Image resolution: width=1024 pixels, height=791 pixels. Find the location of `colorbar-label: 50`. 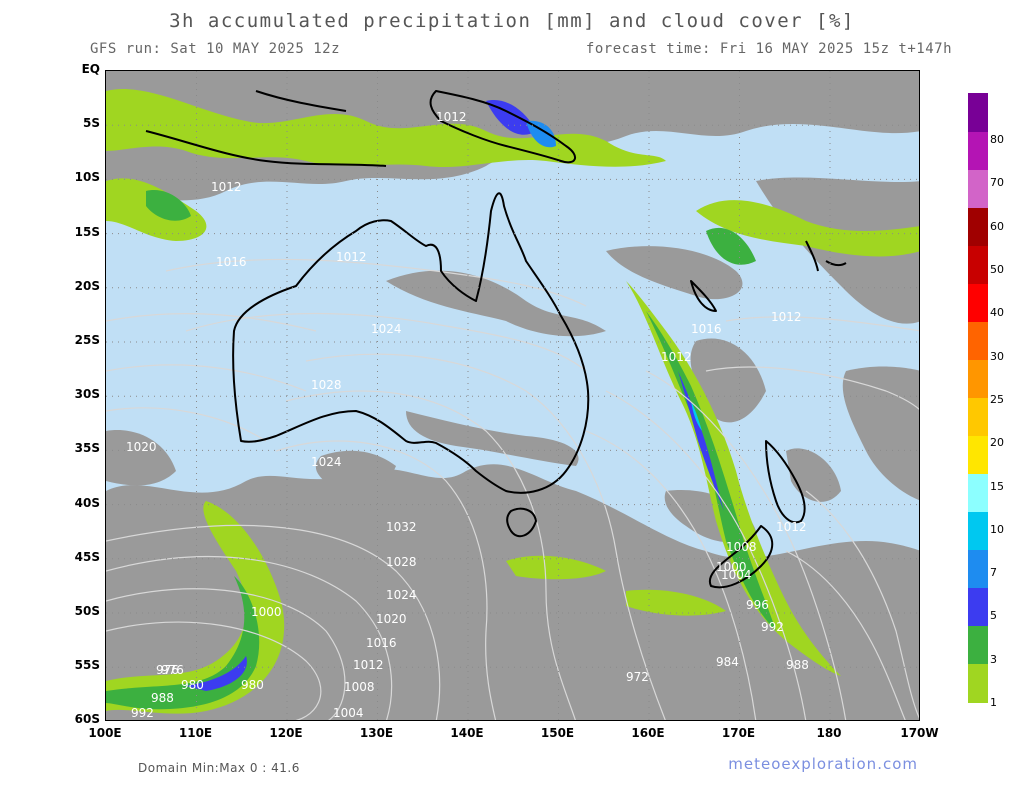

colorbar-label: 50 is located at coordinates (997, 269).